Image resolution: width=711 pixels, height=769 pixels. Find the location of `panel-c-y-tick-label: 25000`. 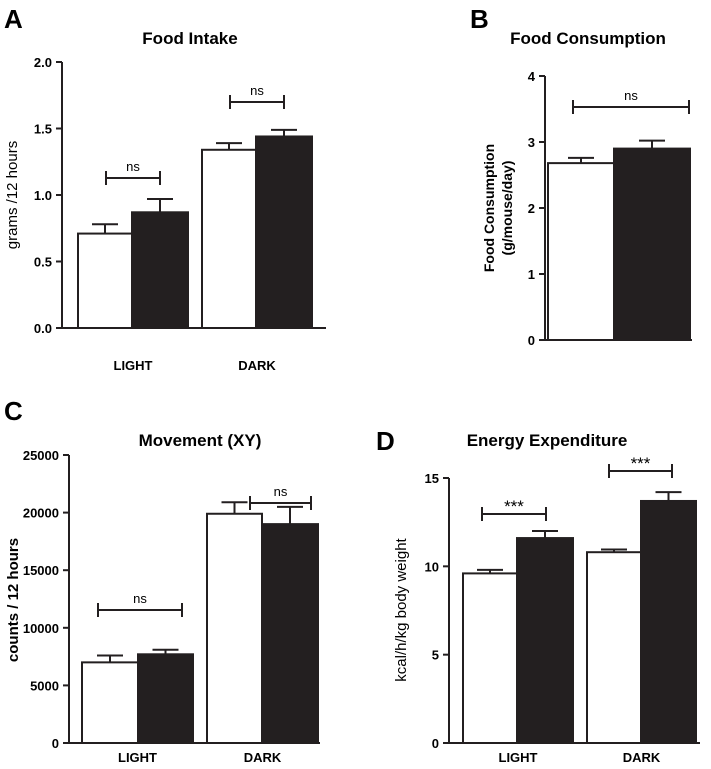

panel-c-y-tick-label: 25000 is located at coordinates (41, 455).